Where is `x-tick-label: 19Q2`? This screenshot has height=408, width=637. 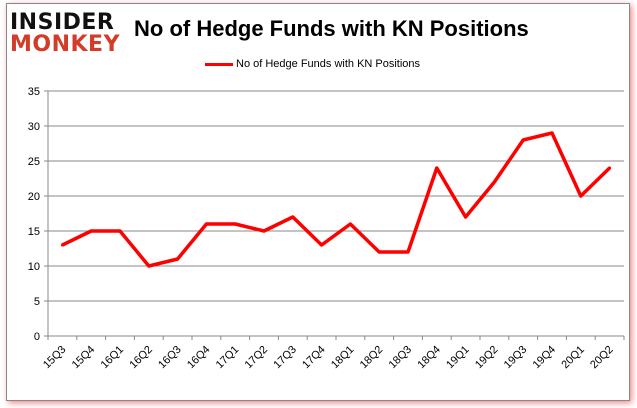
x-tick-label: 19Q2 is located at coordinates (487, 358).